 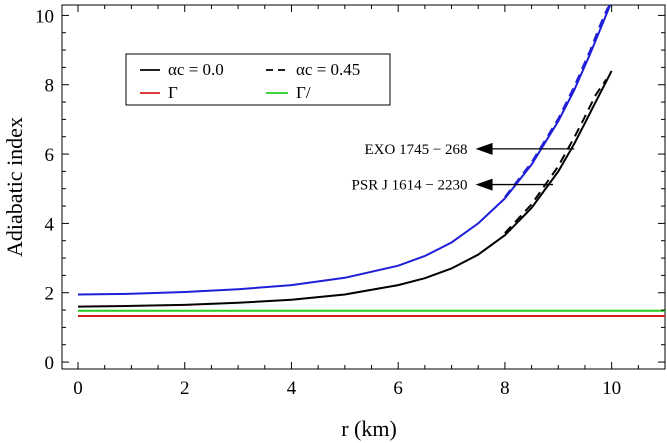 What do you see at coordinates (50, 155) in the screenshot?
I see `y-tick-label-6: 6` at bounding box center [50, 155].